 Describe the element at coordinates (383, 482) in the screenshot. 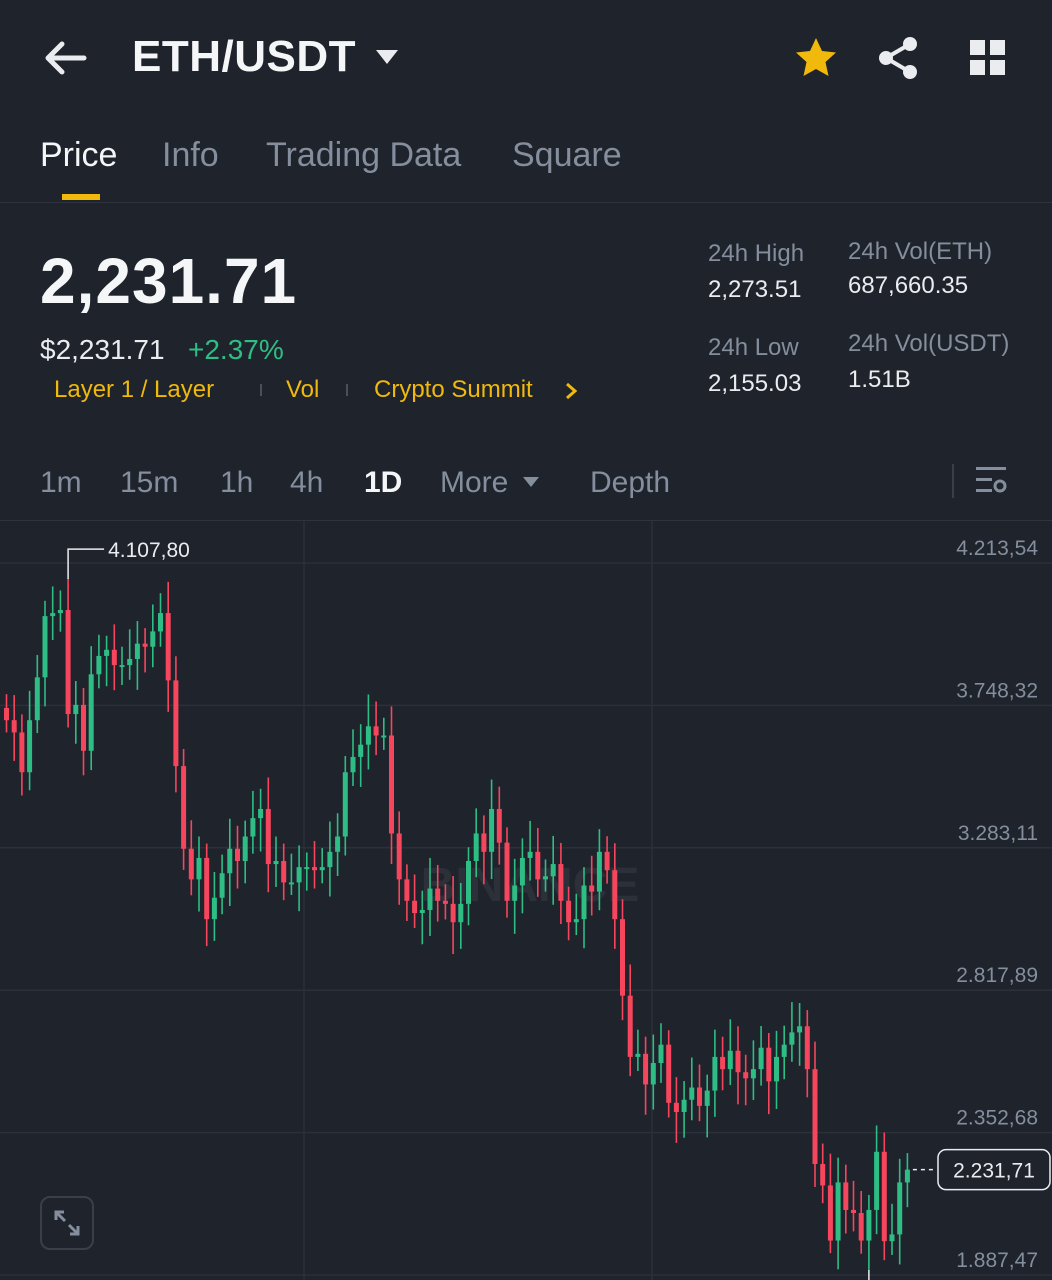

I see `interval-1d: 1D` at that location.